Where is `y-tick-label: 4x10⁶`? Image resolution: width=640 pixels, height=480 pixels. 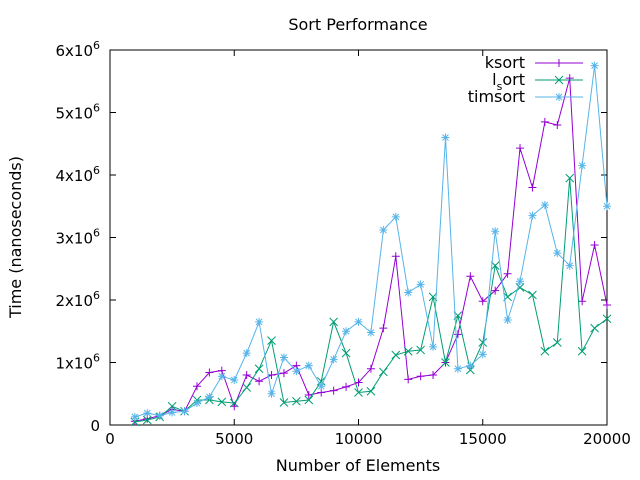 y-tick-label: 4x10⁶ is located at coordinates (77, 174).